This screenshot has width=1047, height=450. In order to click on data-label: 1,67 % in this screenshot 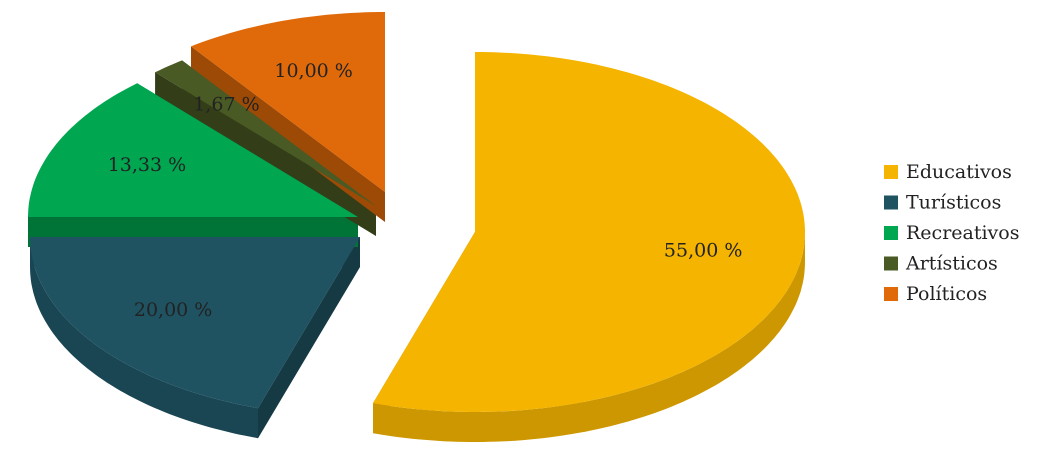, I will do `click(226, 104)`.